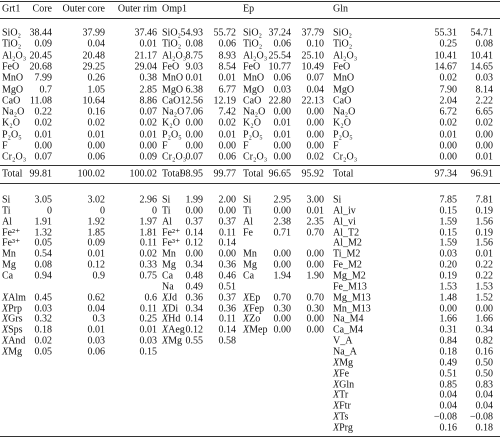 This screenshot has width=500, height=438. Describe the element at coordinates (254, 309) in the screenshot. I see `row-label: XFep` at that location.